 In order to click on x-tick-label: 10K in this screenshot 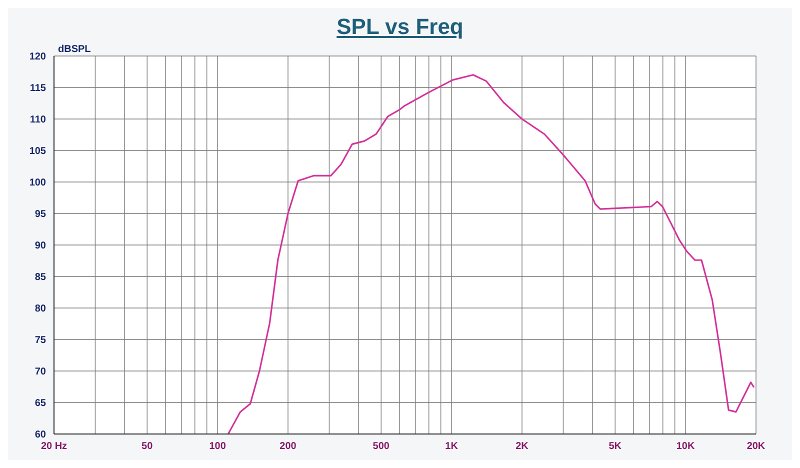, I will do `click(686, 446)`.